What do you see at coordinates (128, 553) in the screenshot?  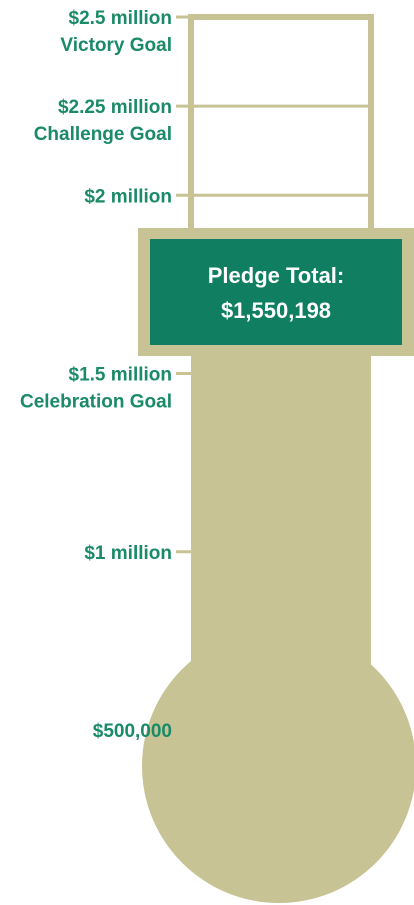 I see `tick-label: $1 million` at bounding box center [128, 553].